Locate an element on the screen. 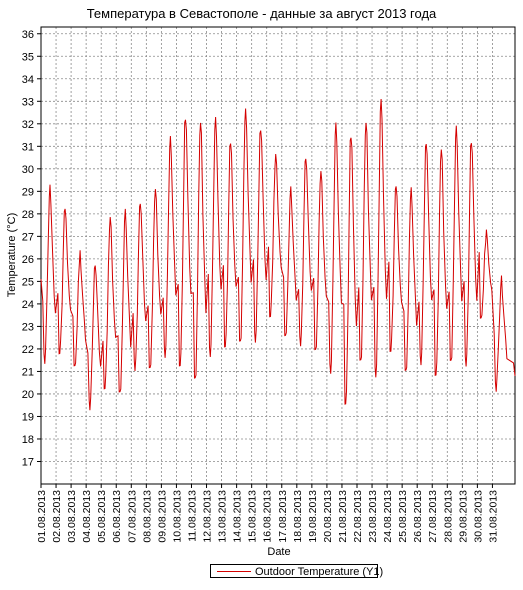  y-axis-ticks: 17 18 19 20 21 22 23 24 25 26 27 28 29 30 31 32 33 34 35 36 is located at coordinates (31, 248).